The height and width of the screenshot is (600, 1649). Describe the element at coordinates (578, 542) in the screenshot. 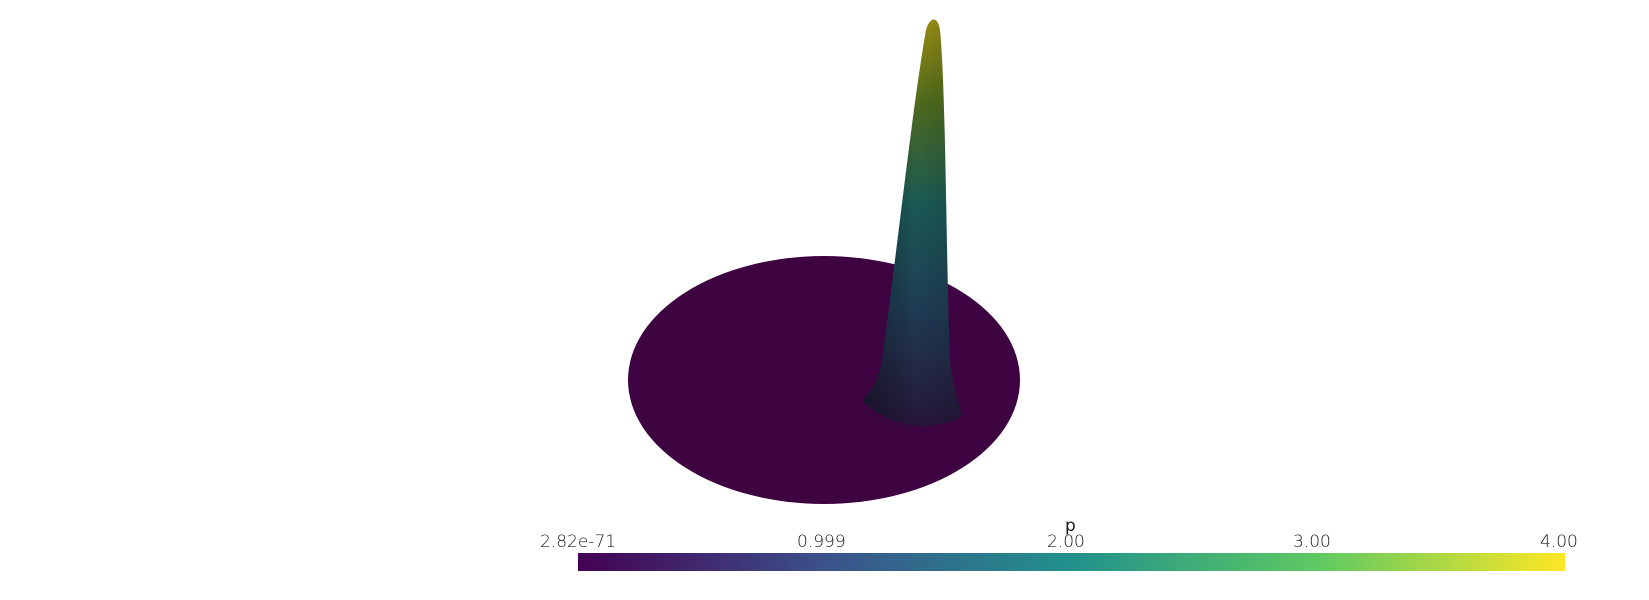

I see `colorbar-tick-min: 2.82e-71` at that location.